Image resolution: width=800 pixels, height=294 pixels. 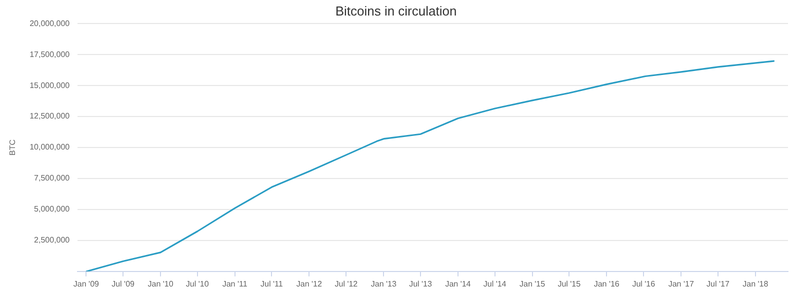 What do you see at coordinates (52, 209) in the screenshot?
I see `y-tick-label: 5,000,000` at bounding box center [52, 209].